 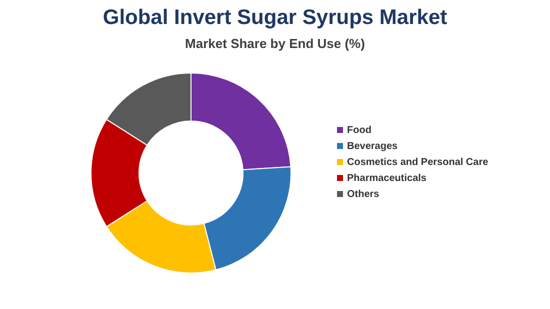 I want to click on chart-title: Global Invert Sugar Syrups Market, so click(x=275, y=18).